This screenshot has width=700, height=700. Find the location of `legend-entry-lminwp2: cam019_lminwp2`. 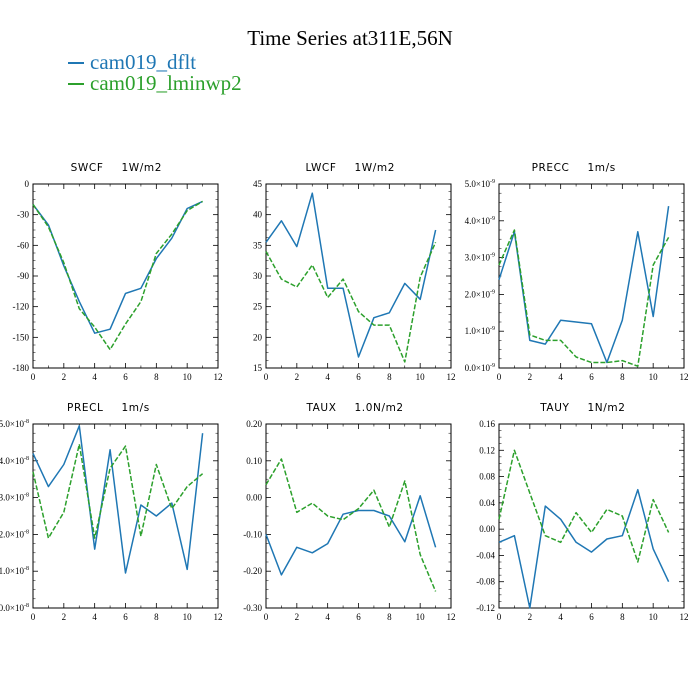

legend-entry-lminwp2: cam019_lminwp2 is located at coordinates (155, 83).